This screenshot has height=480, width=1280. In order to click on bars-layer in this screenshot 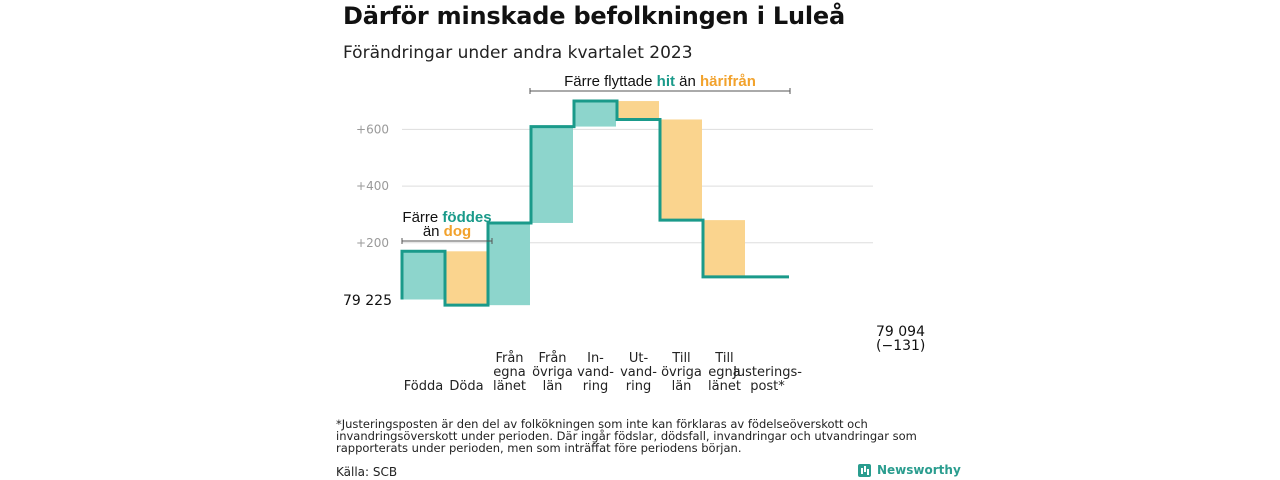, I will do `click(574, 203)`.